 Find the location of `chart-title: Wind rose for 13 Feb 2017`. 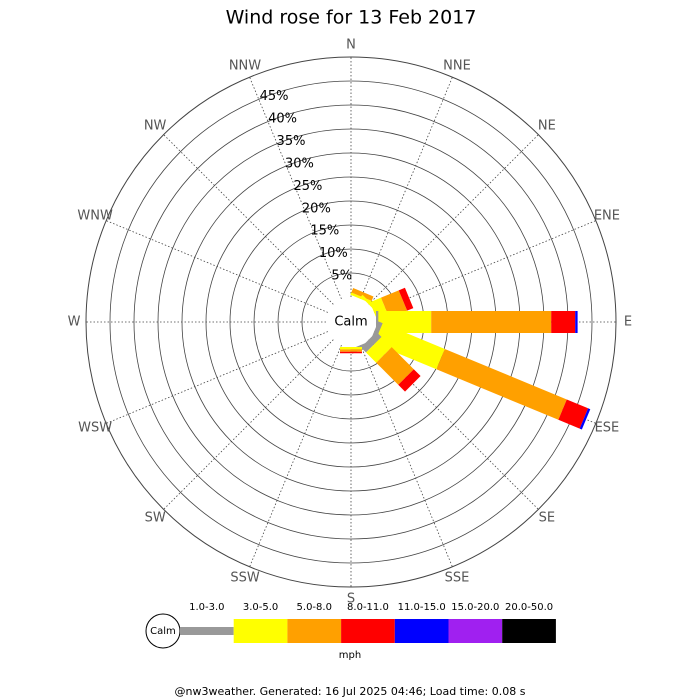

chart-title: Wind rose for 13 Feb 2017 is located at coordinates (351, 18).